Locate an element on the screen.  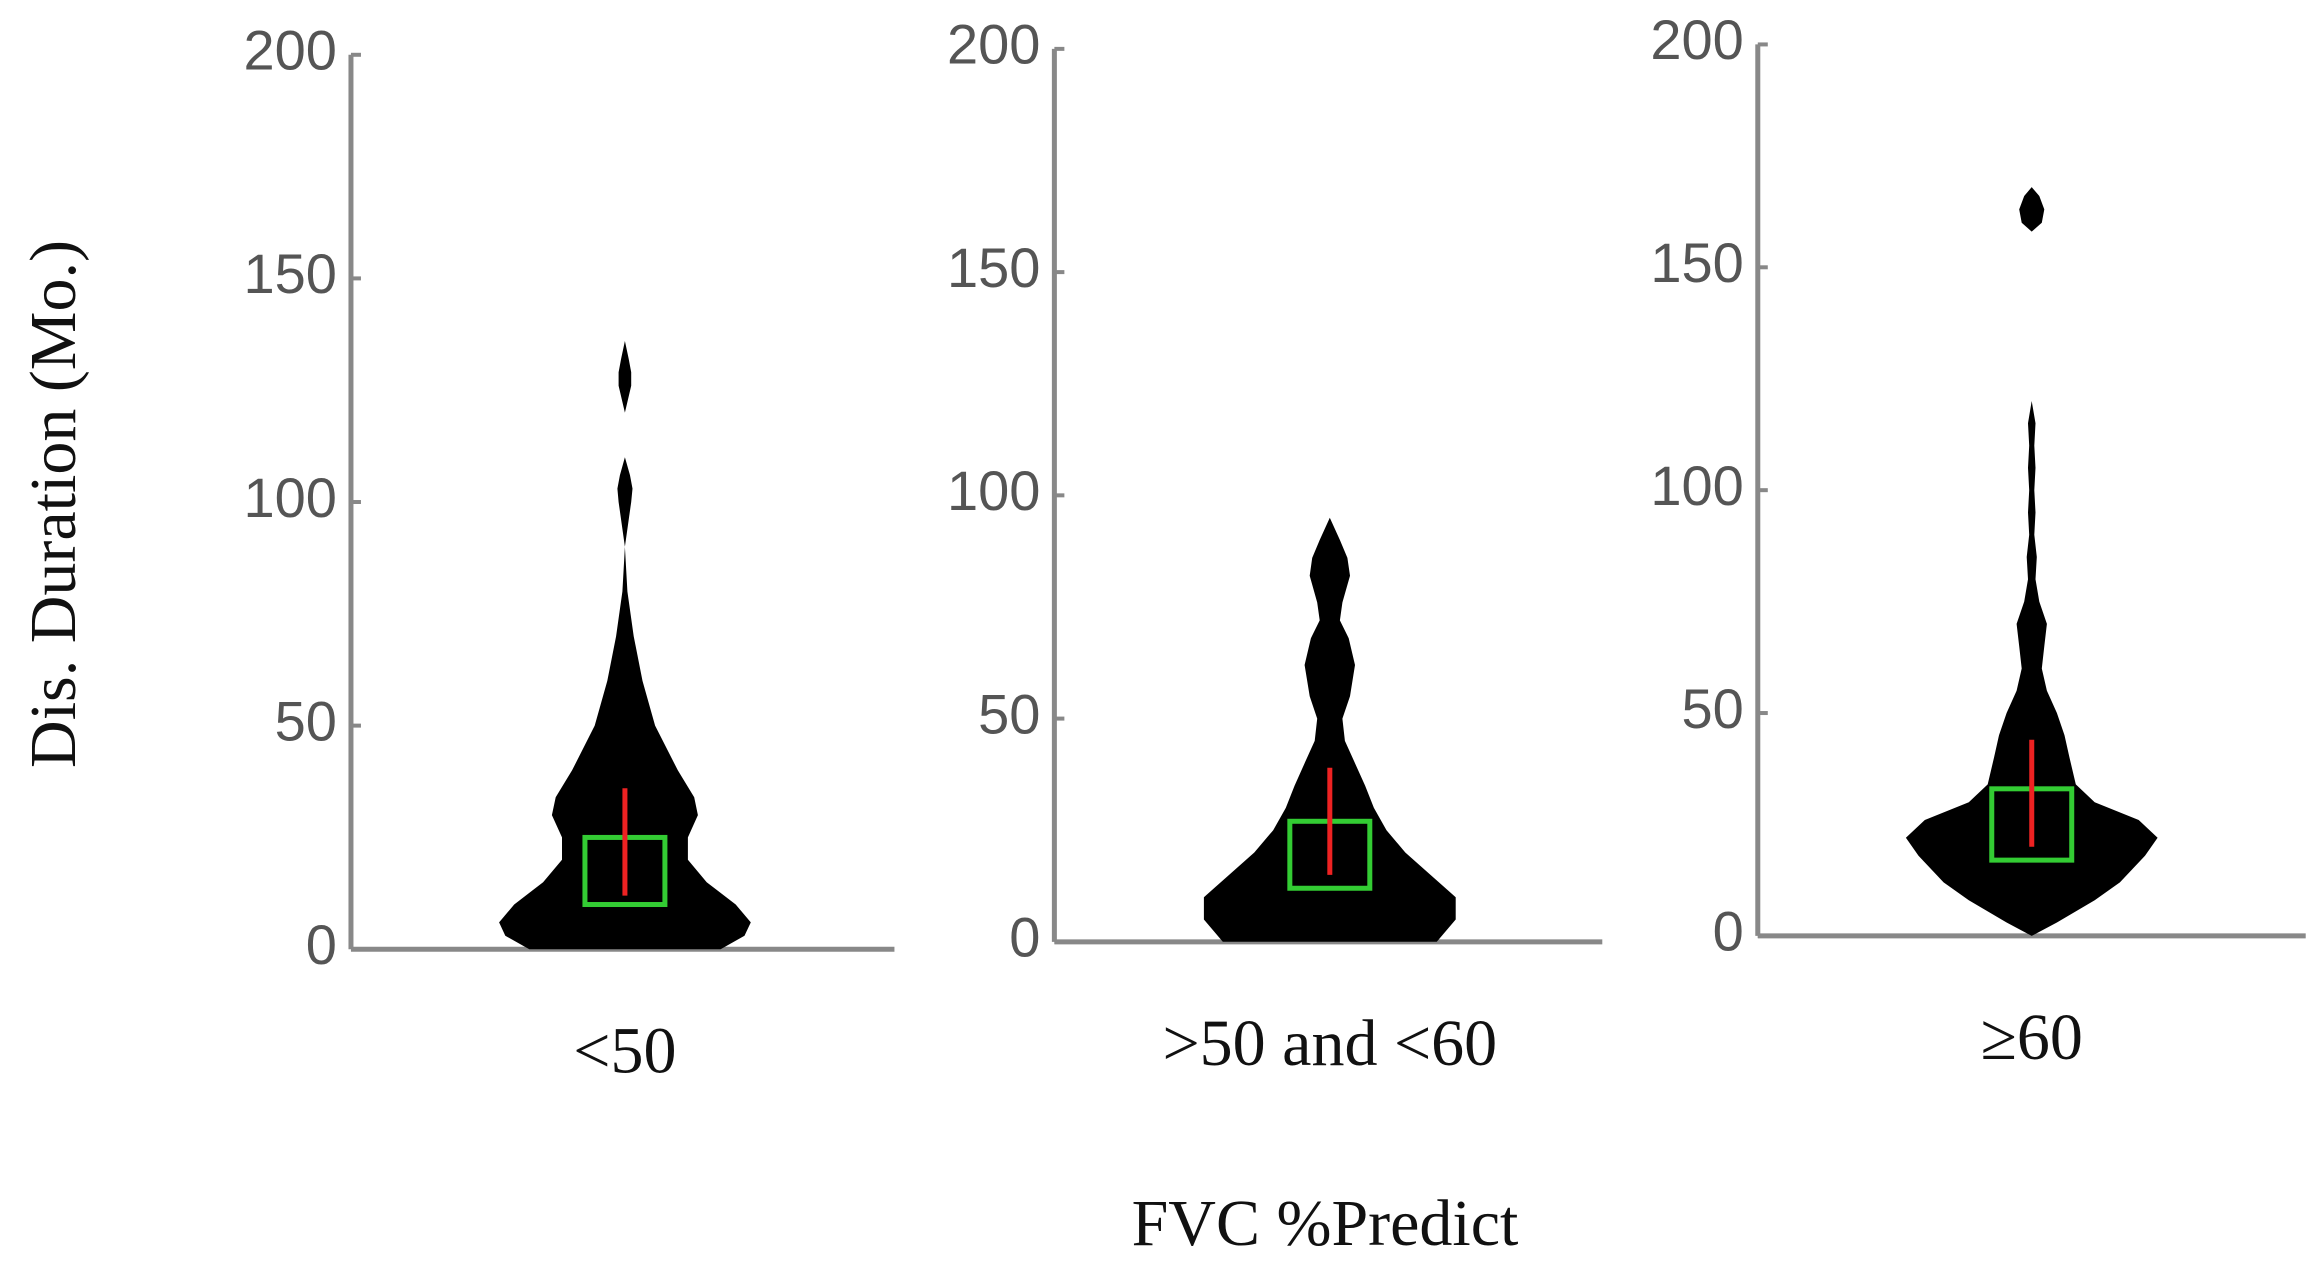
category-label: <50 is located at coordinates (624, 1050).